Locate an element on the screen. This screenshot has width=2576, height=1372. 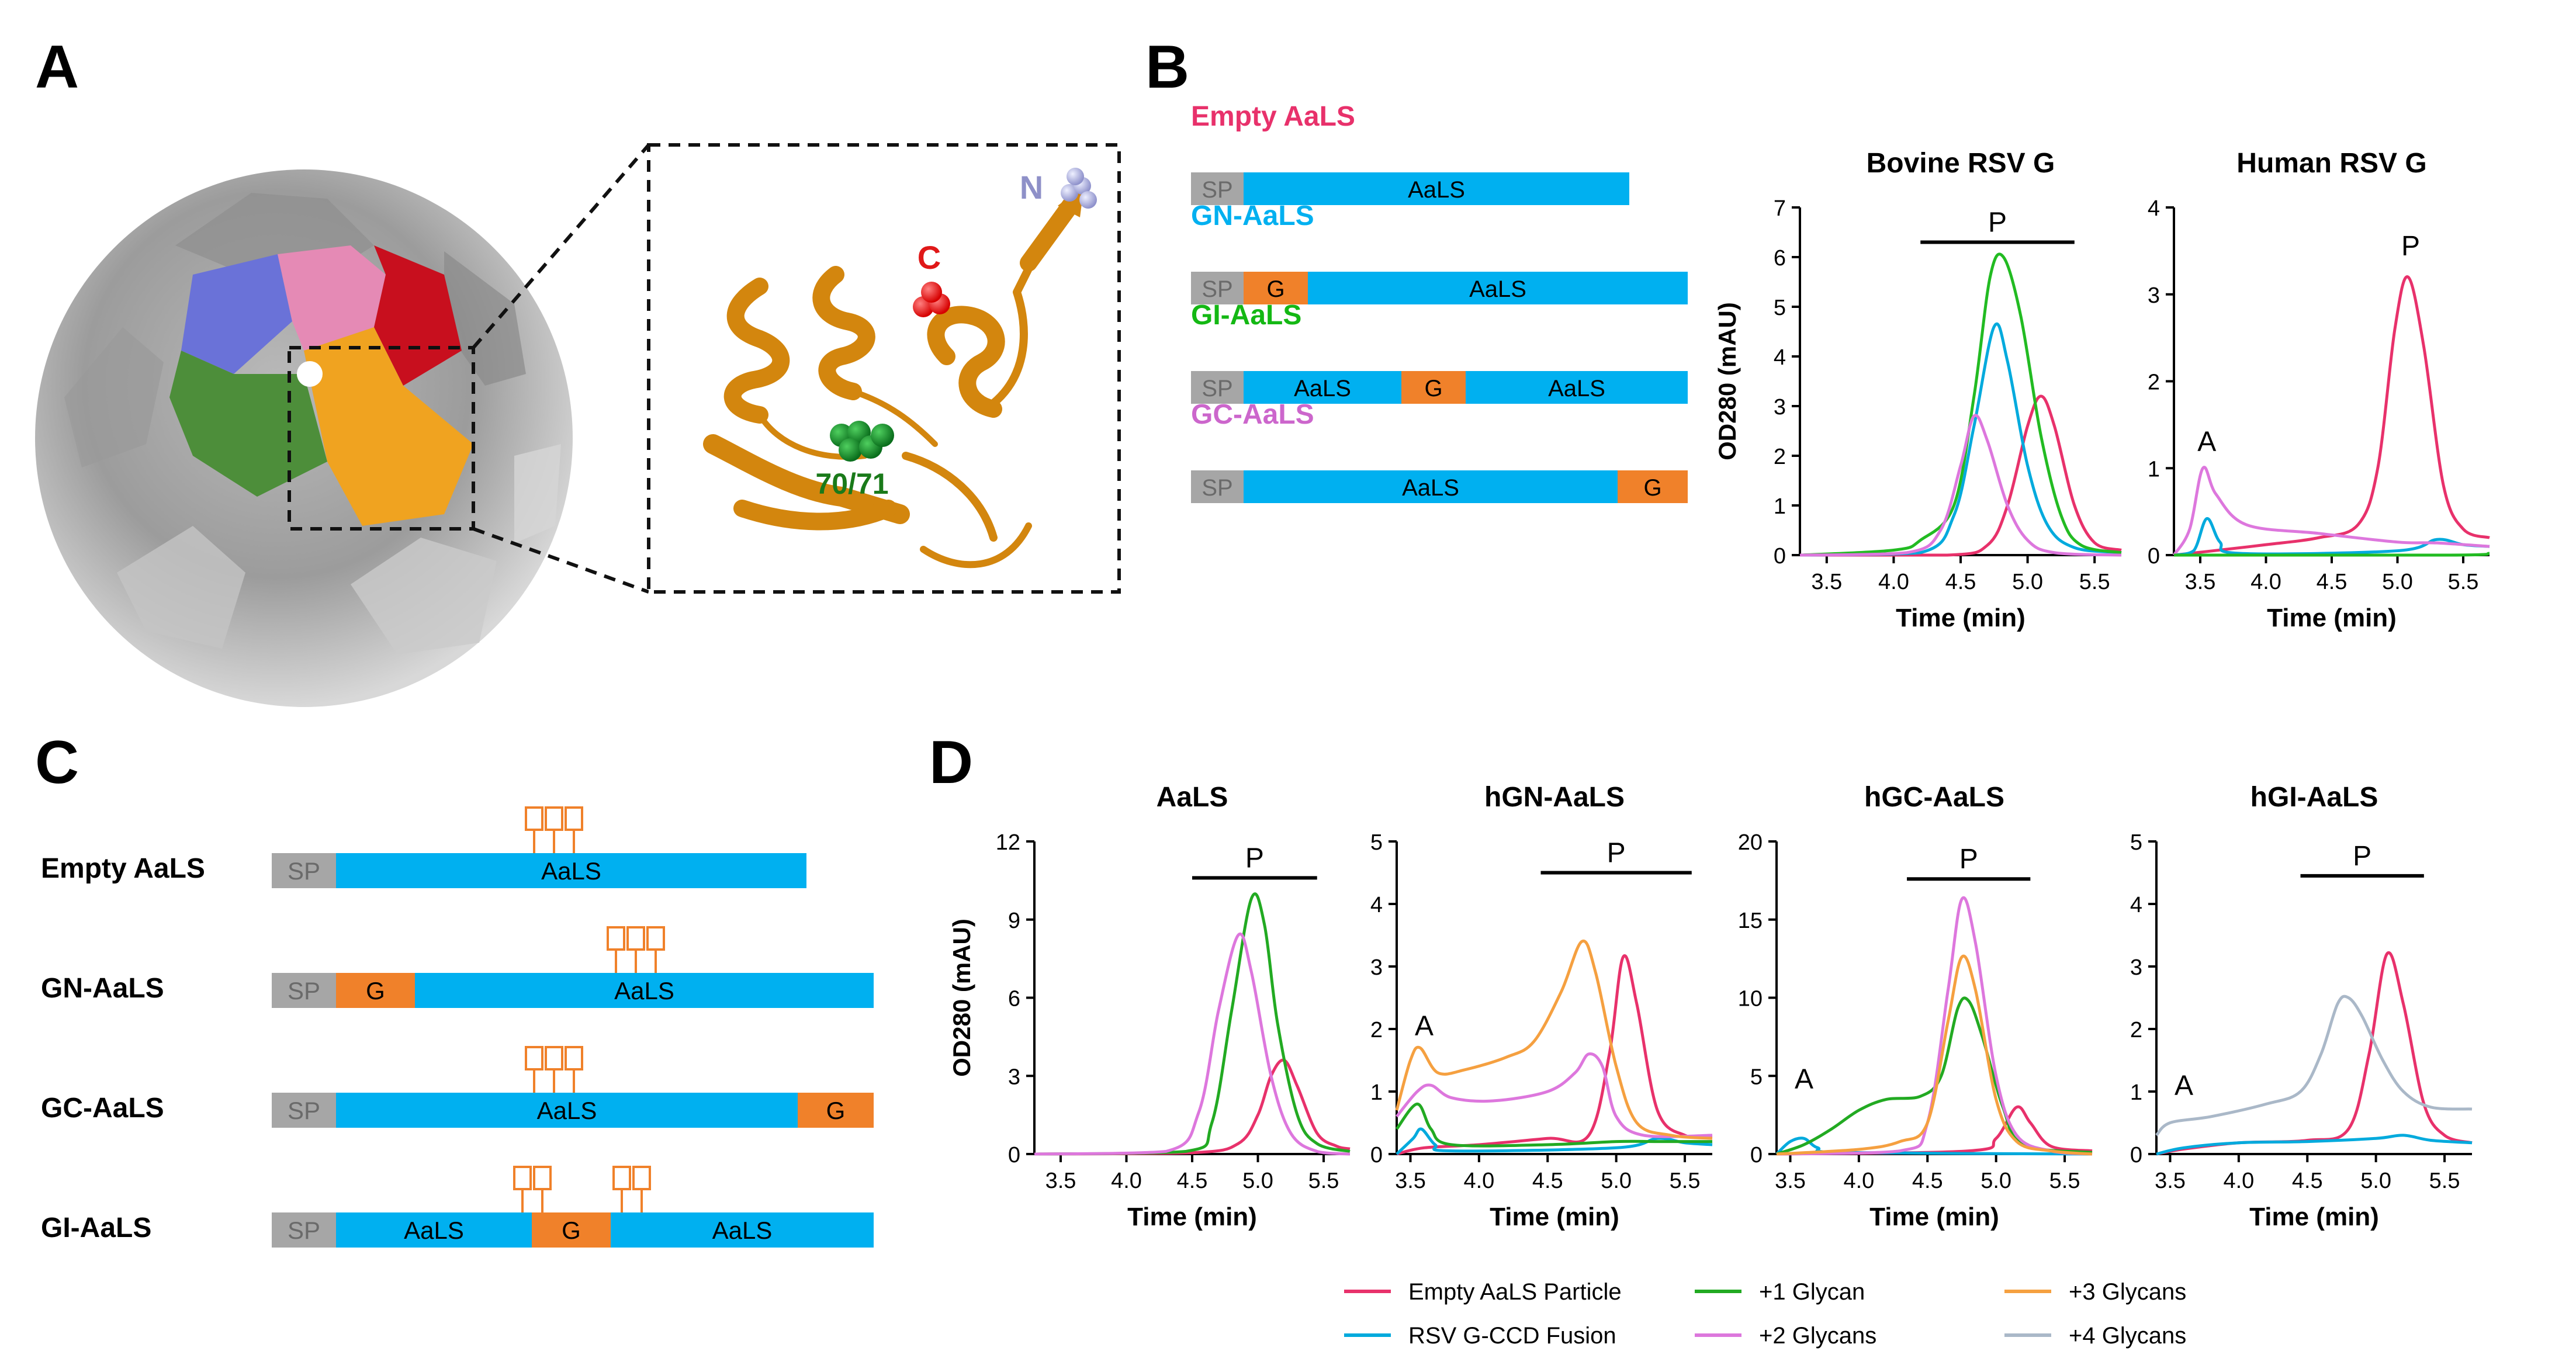
legend-label: +2 Glycans is located at coordinates (1818, 1336).